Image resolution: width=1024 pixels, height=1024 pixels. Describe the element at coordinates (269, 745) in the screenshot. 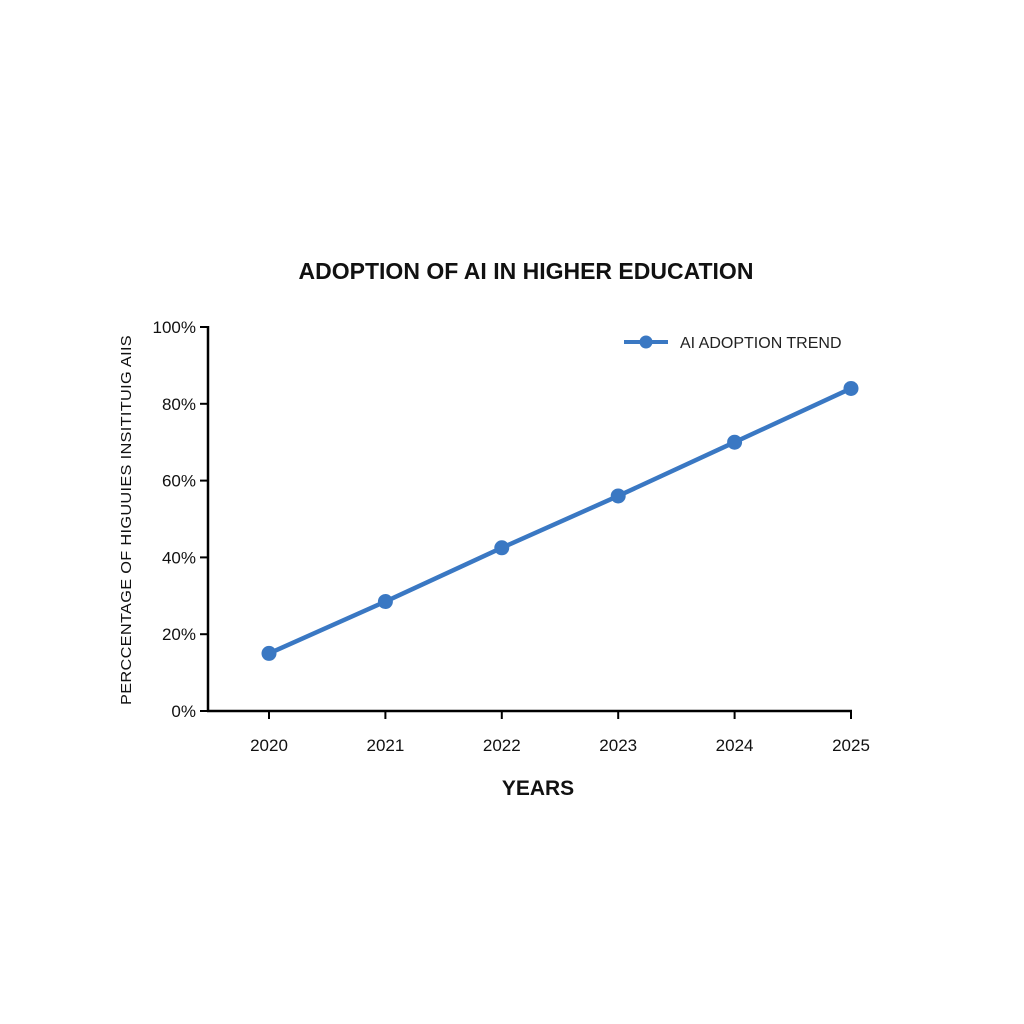

I see `x-tick-label: 2020` at that location.